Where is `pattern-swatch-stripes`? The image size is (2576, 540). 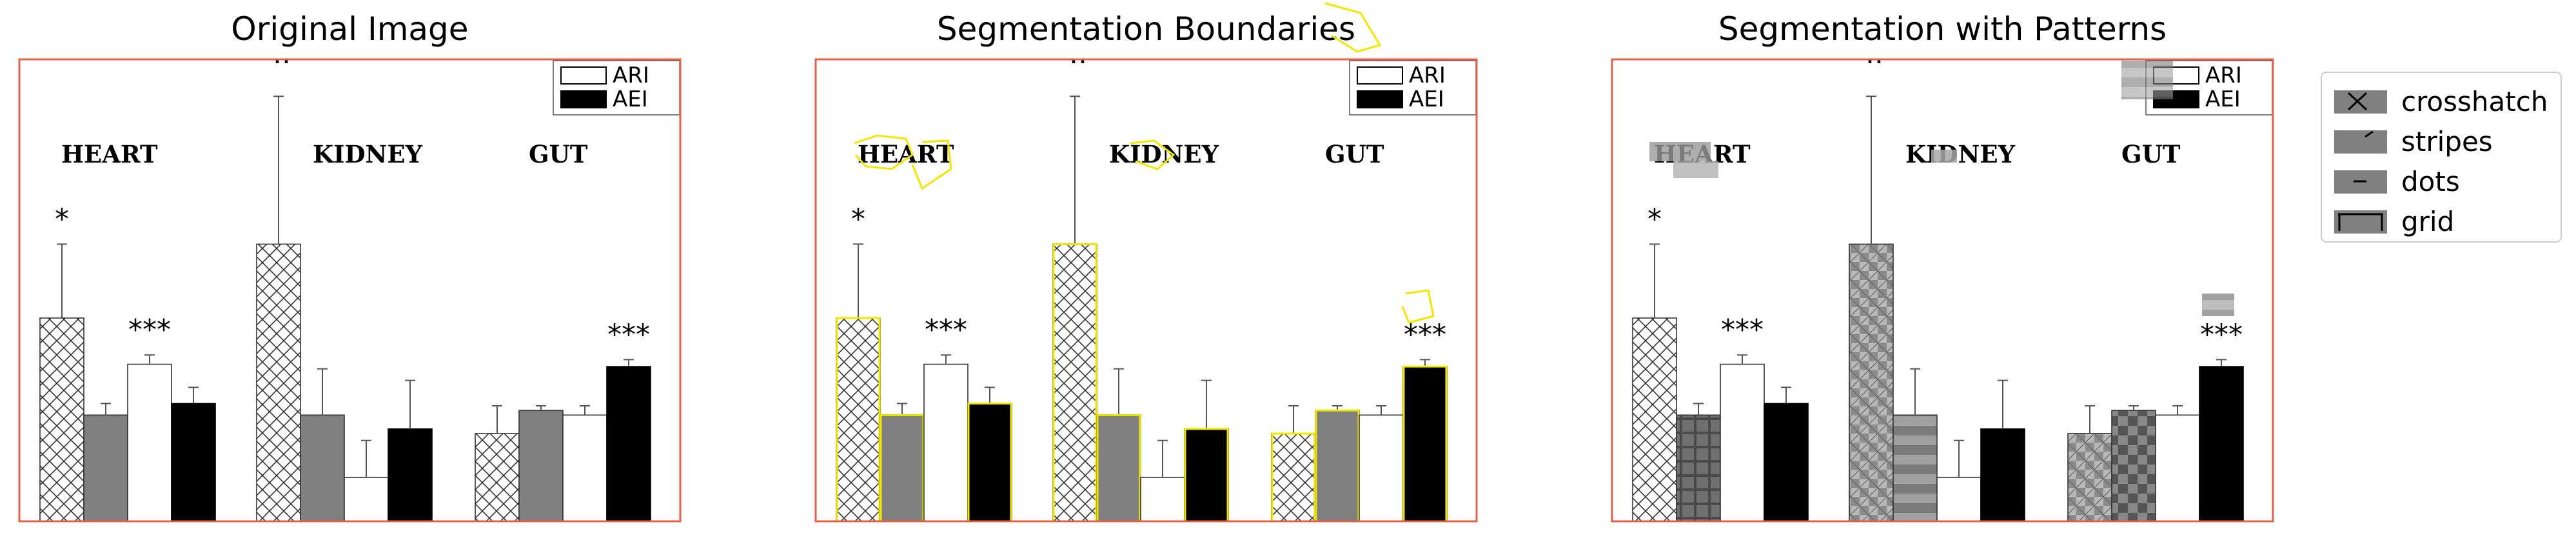 pattern-swatch-stripes is located at coordinates (2360, 142).